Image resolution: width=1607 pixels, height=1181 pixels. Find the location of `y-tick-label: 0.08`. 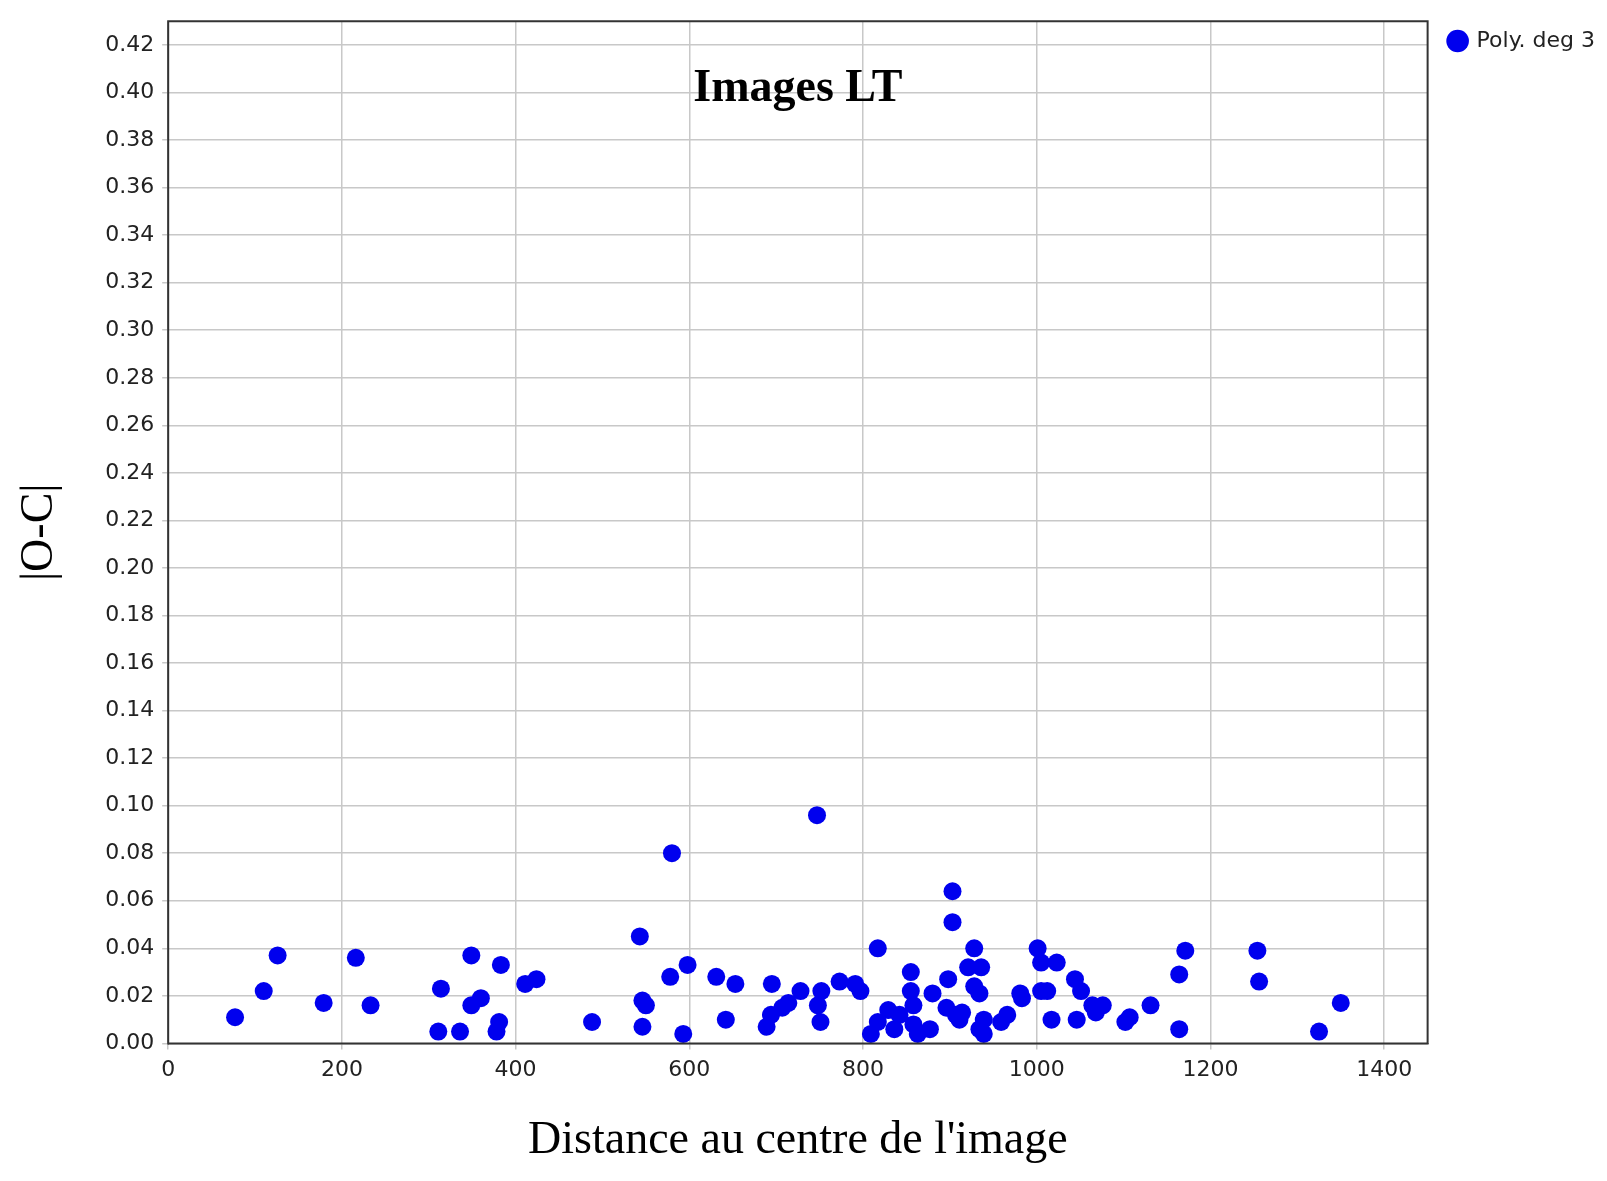

y-tick-label: 0.08 is located at coordinates (130, 851).